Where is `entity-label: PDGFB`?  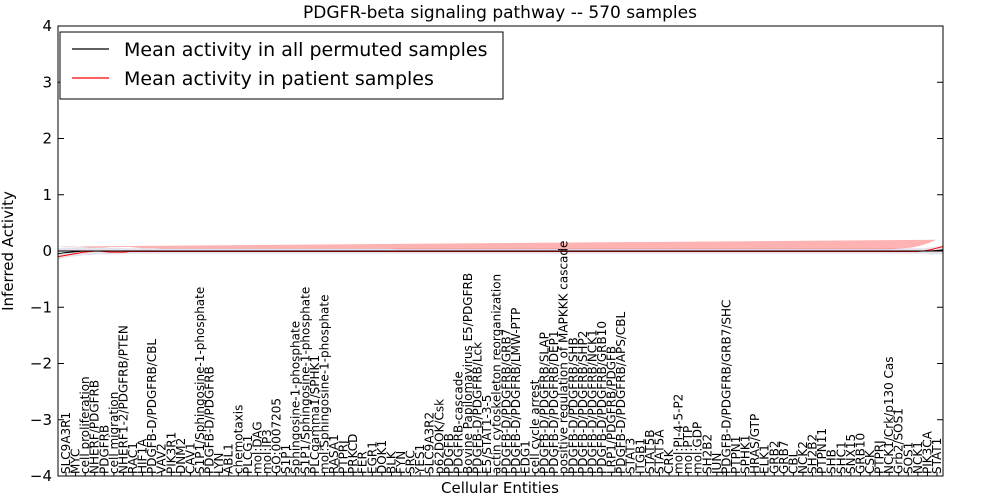 entity-label: PDGFB is located at coordinates (449, 453).